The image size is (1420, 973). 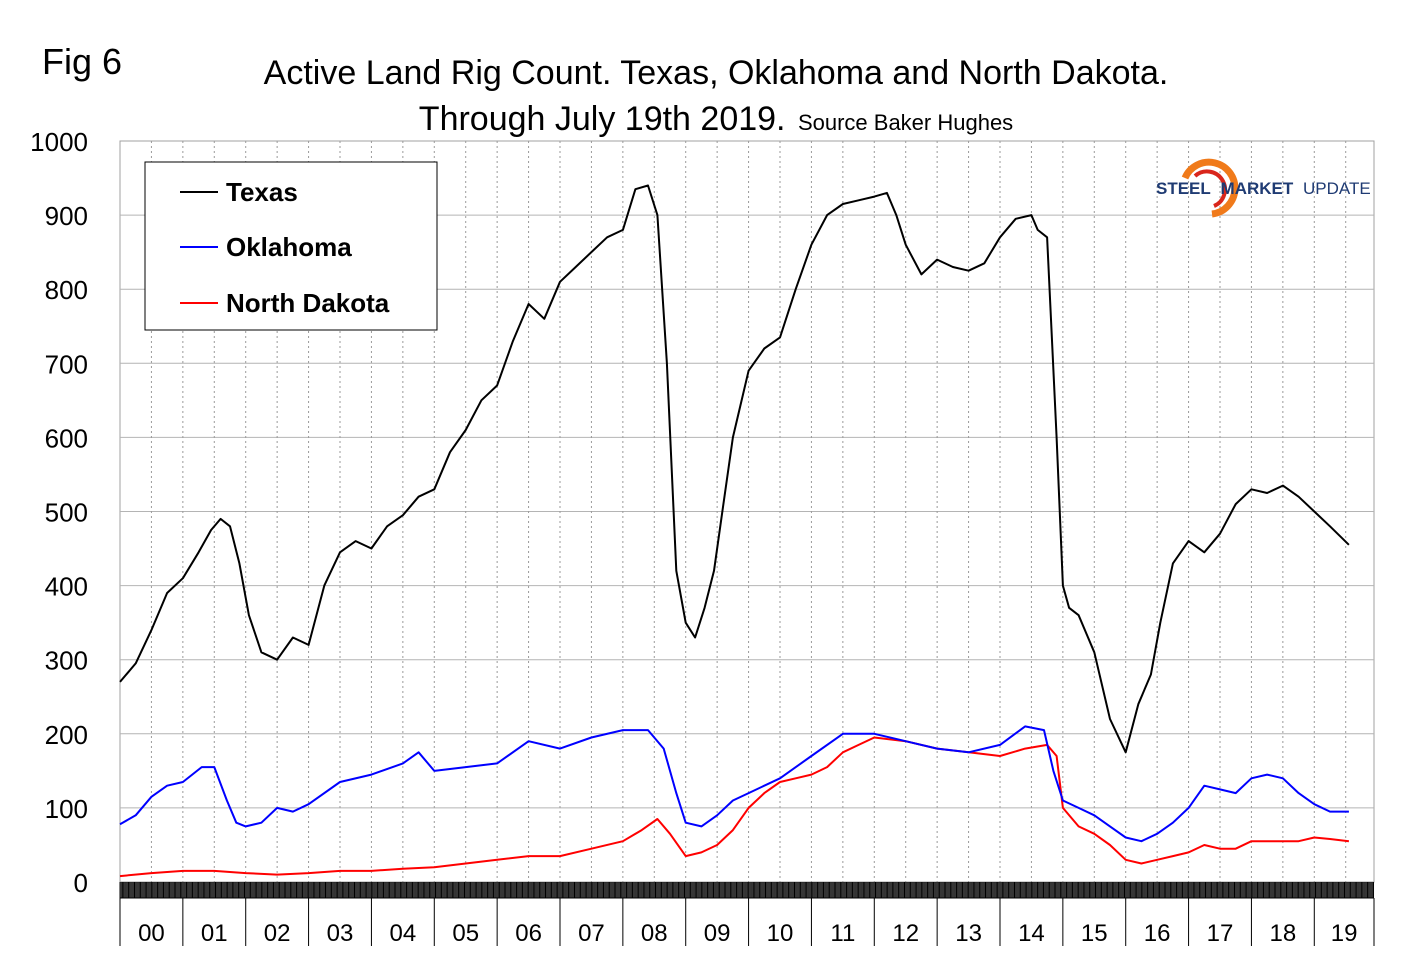 I want to click on x-tick-label: 01, so click(x=214, y=933).